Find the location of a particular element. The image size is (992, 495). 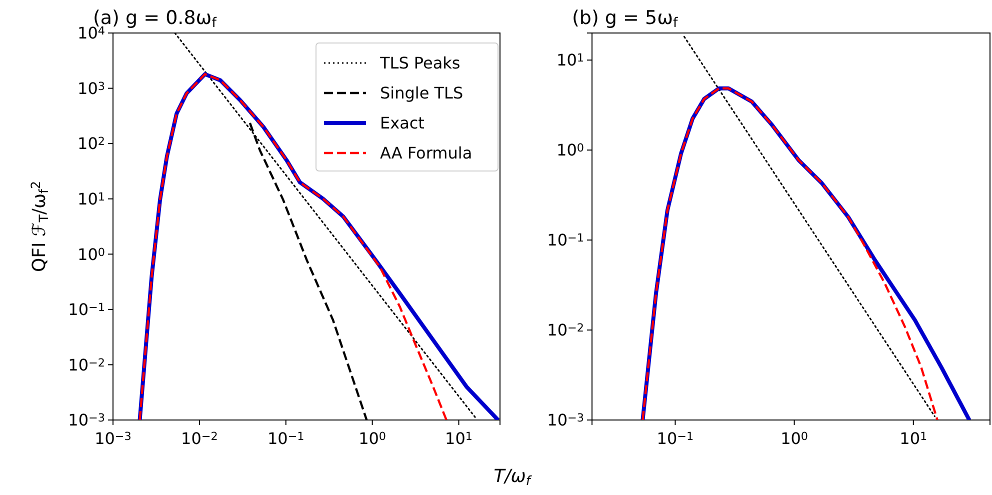

x-tick-label: 10$^{−3}$ is located at coordinates (113, 438).